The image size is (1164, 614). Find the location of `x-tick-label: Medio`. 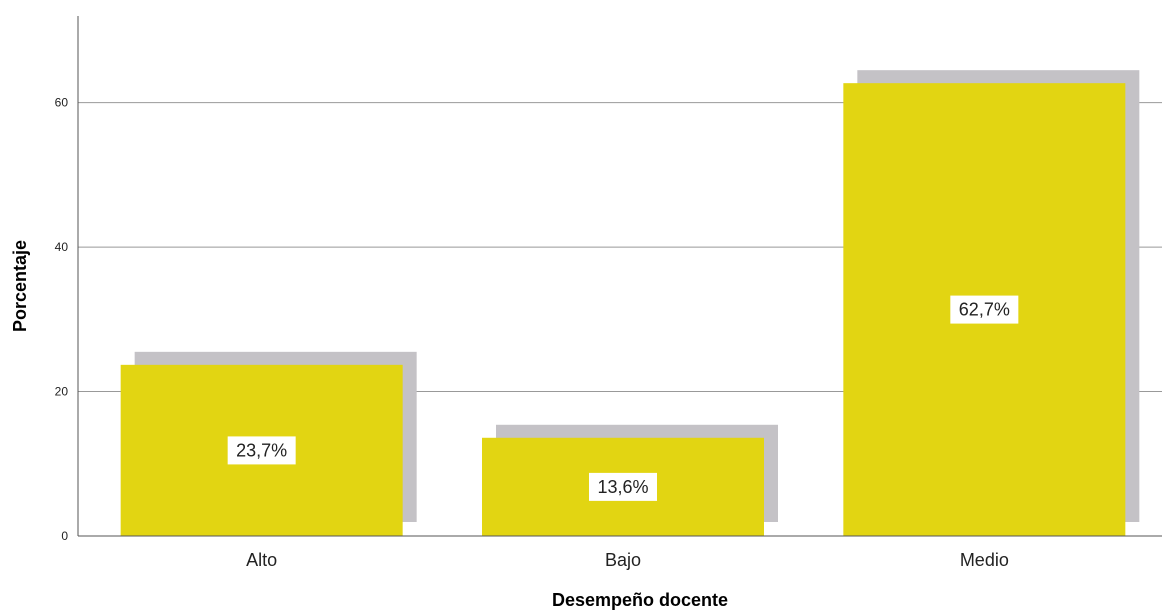

x-tick-label: Medio is located at coordinates (984, 560).